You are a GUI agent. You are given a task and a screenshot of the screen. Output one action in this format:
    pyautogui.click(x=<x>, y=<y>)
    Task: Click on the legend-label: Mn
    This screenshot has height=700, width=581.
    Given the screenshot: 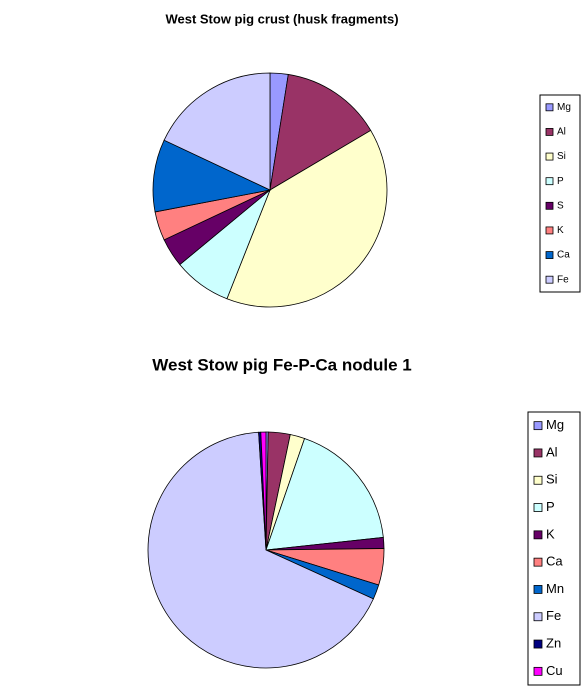 What is the action you would take?
    pyautogui.click(x=555, y=588)
    